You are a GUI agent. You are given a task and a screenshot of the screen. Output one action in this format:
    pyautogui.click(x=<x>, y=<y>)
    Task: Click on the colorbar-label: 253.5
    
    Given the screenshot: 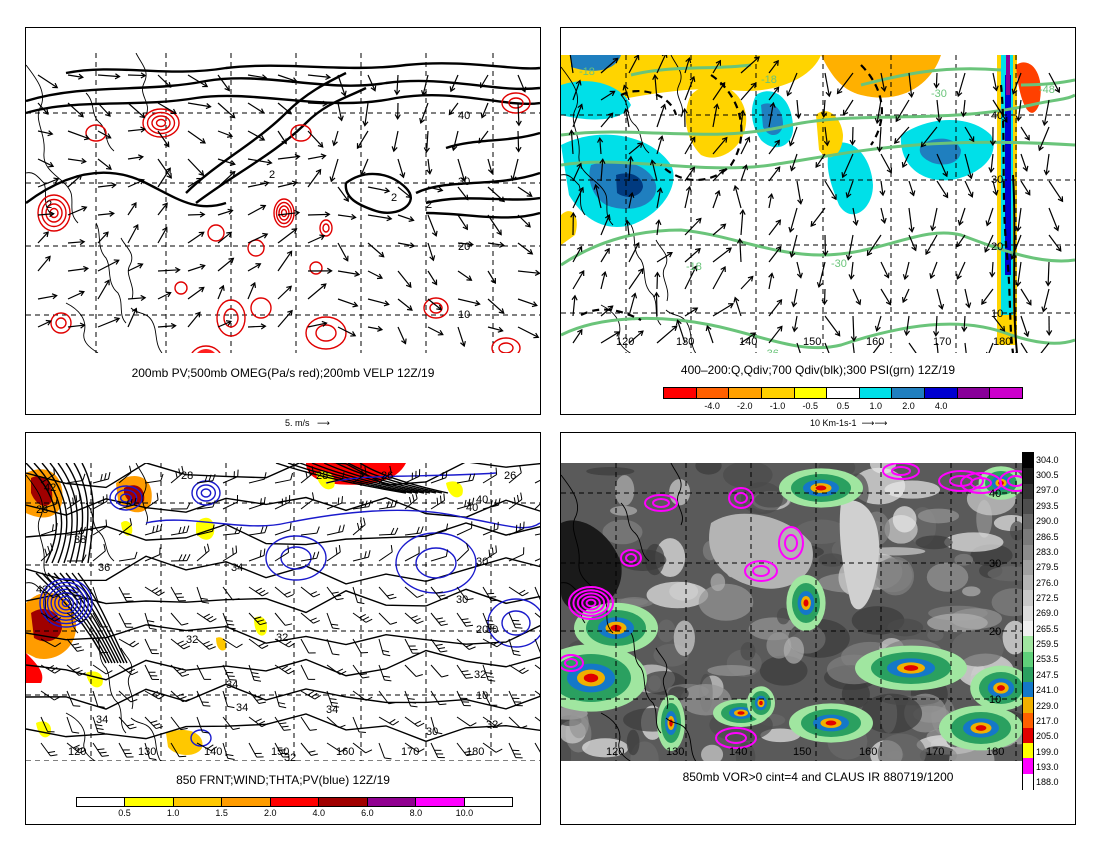 What is the action you would take?
    pyautogui.click(x=1047, y=659)
    